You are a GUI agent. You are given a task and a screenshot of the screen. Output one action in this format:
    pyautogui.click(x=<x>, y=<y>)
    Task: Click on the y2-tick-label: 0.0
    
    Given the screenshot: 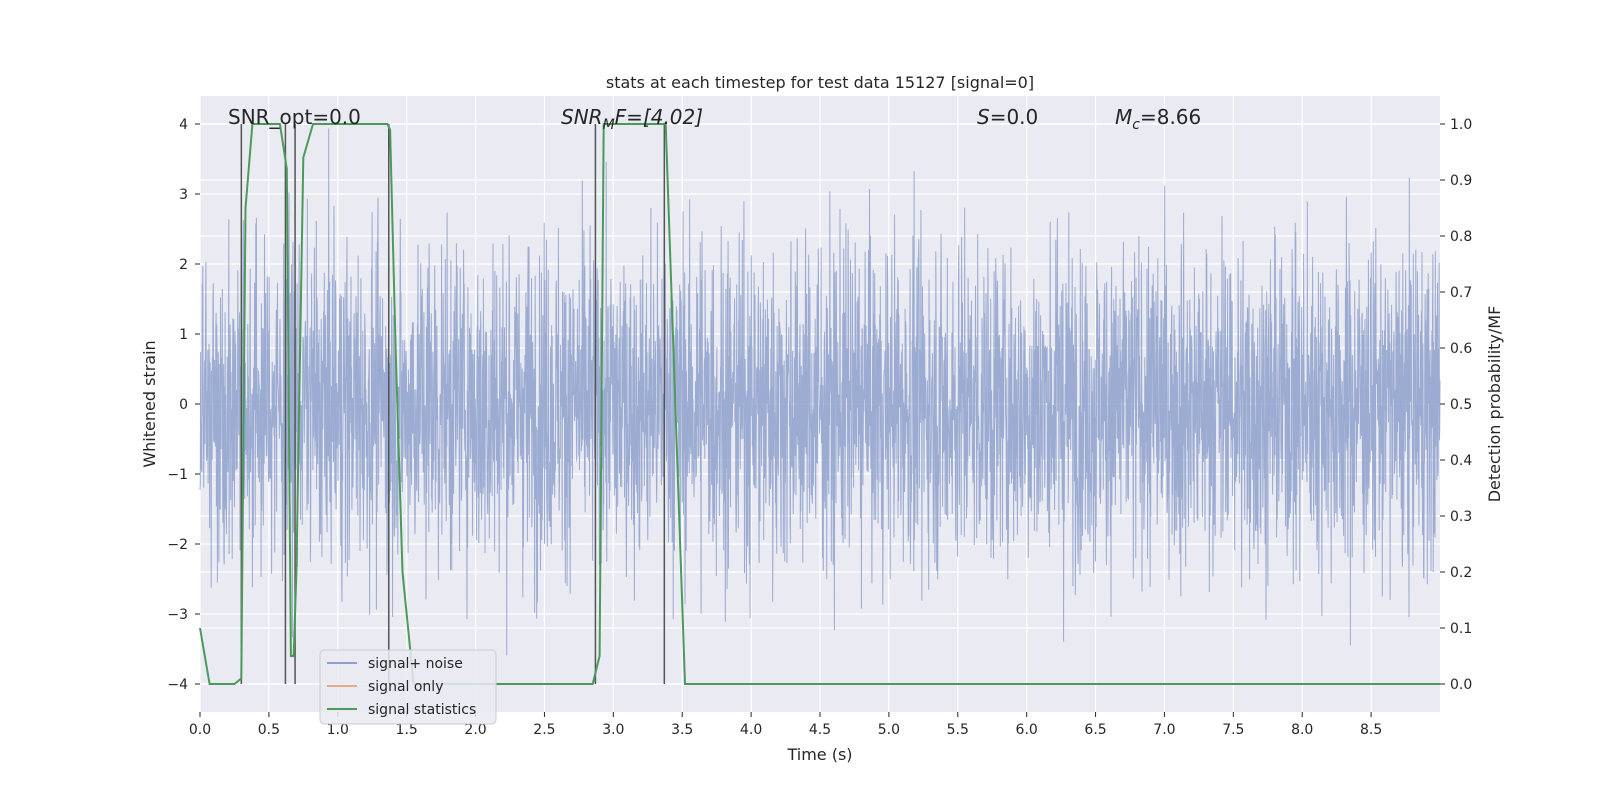 What is the action you would take?
    pyautogui.click(x=1461, y=685)
    